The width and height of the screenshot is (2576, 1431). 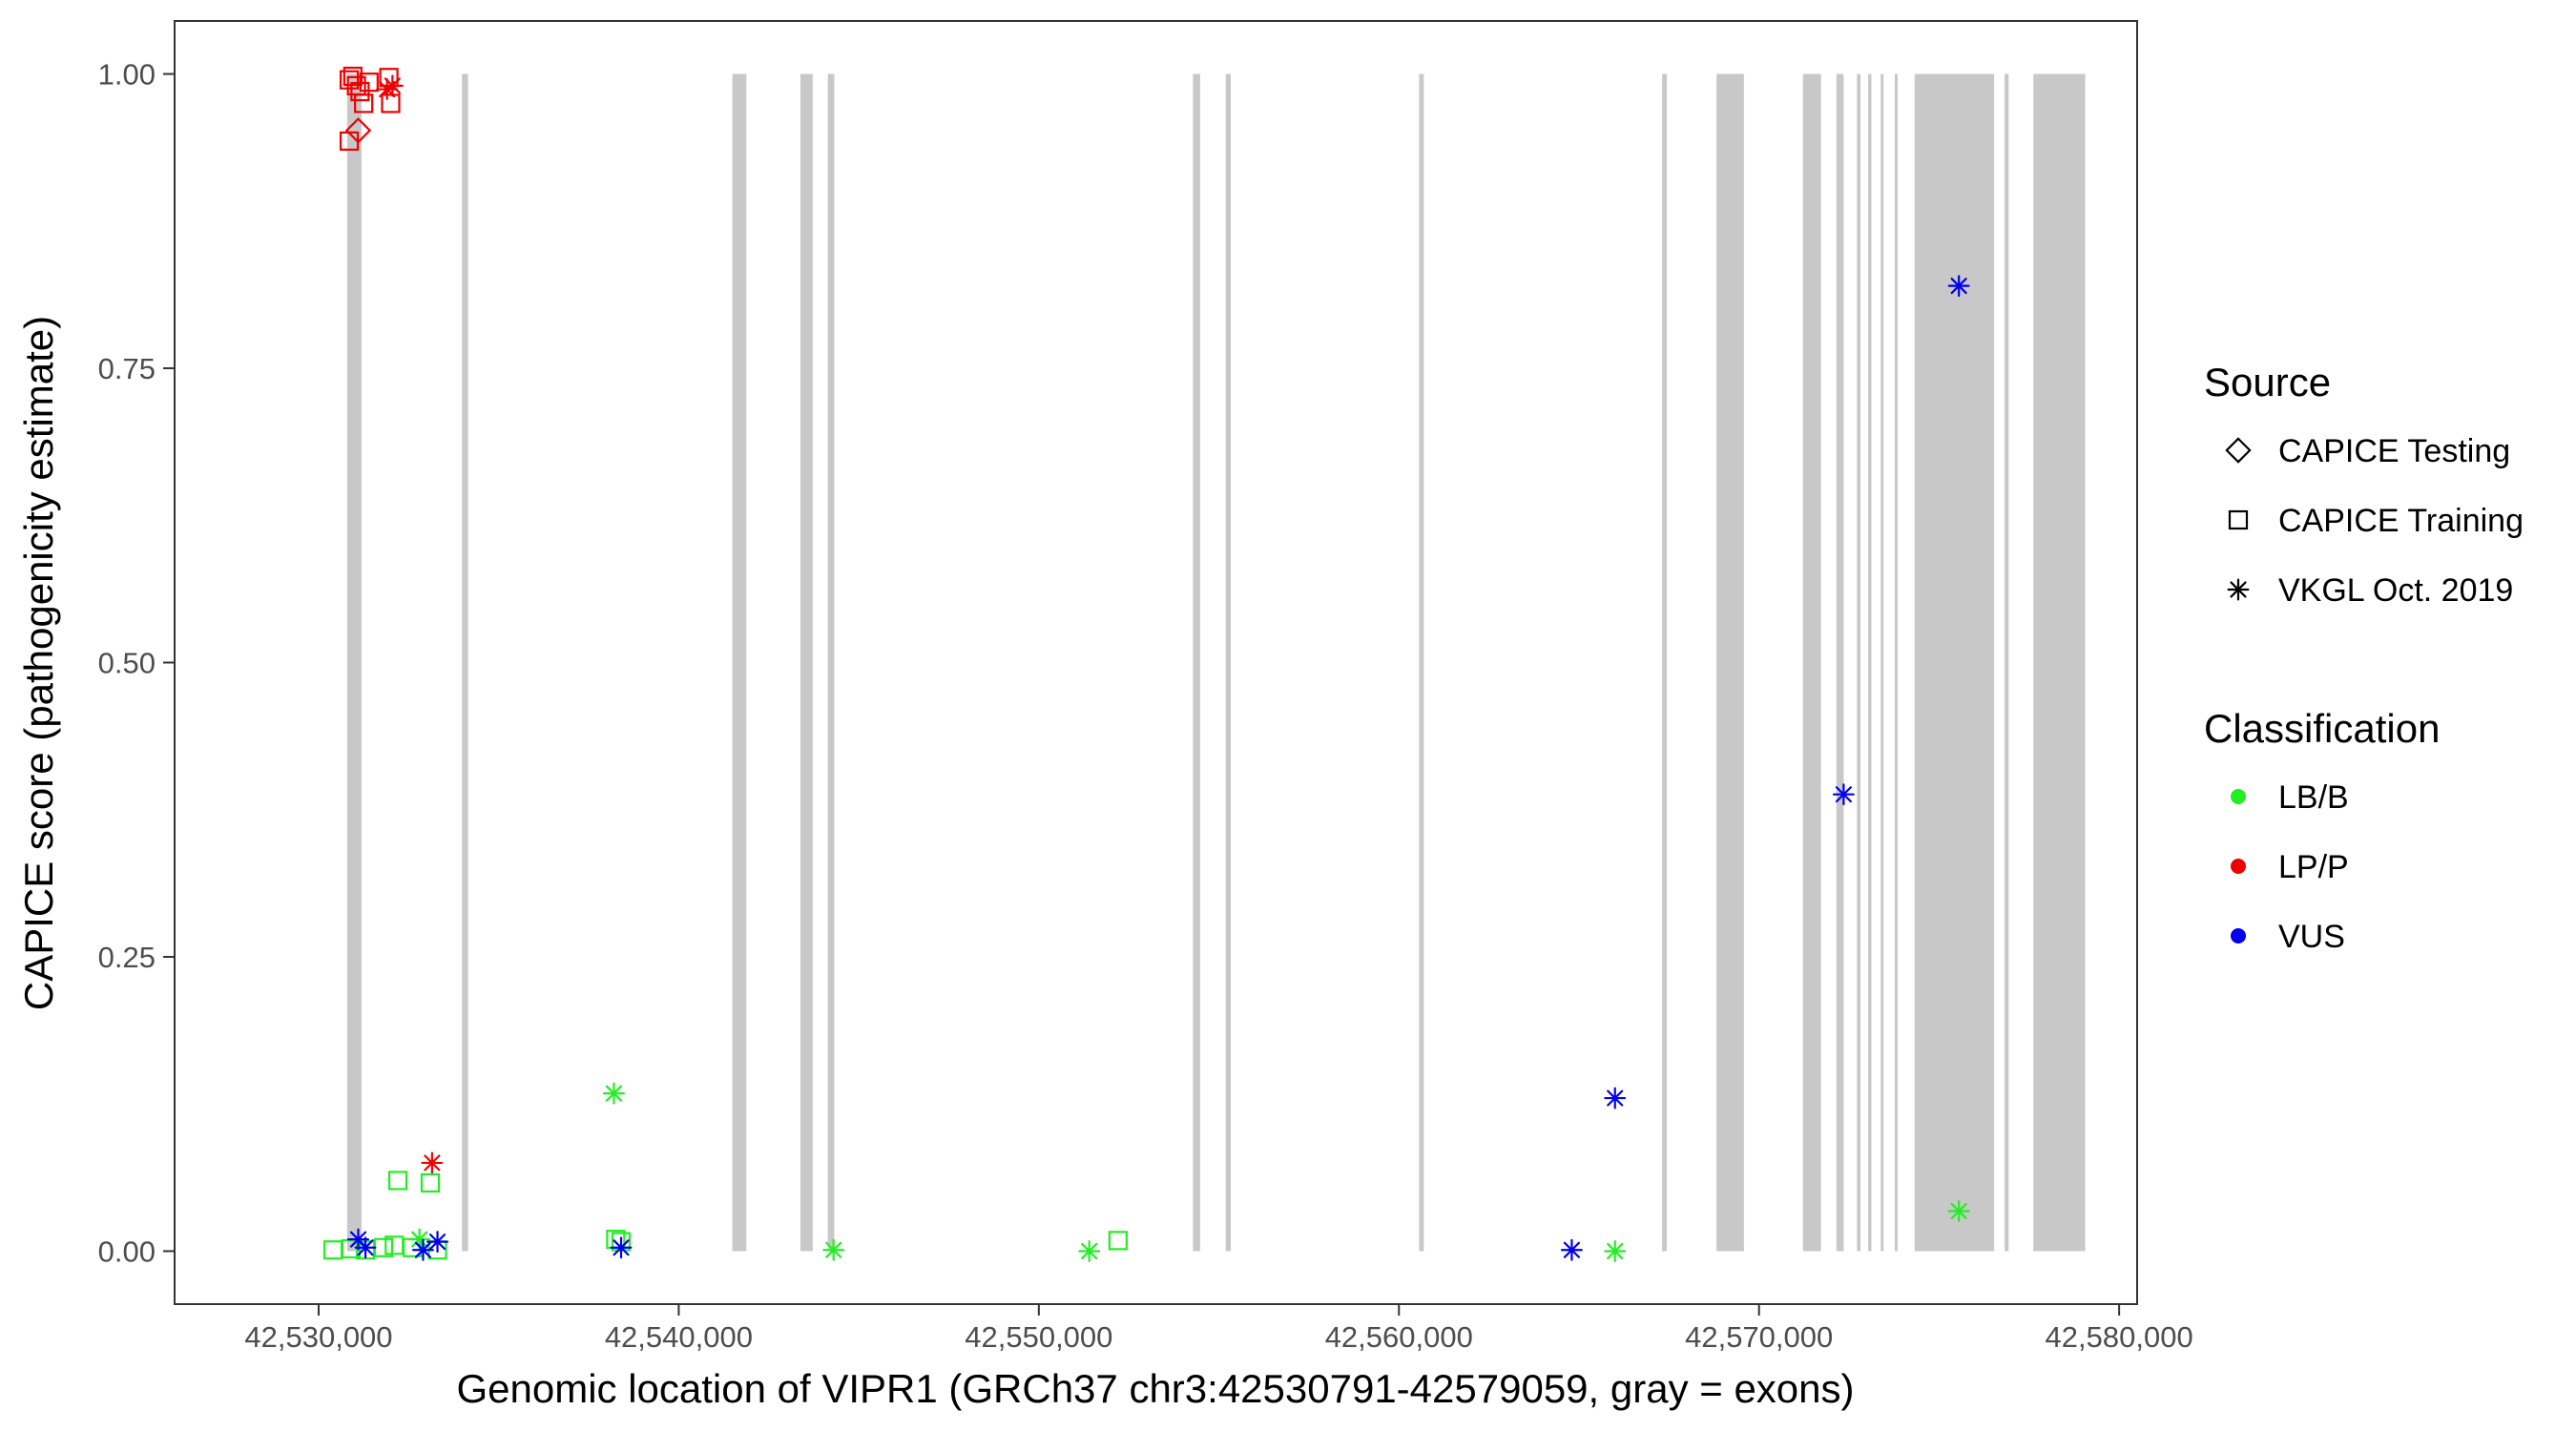 I want to click on legend-source-label: CAPICE Testing, so click(x=2394, y=451).